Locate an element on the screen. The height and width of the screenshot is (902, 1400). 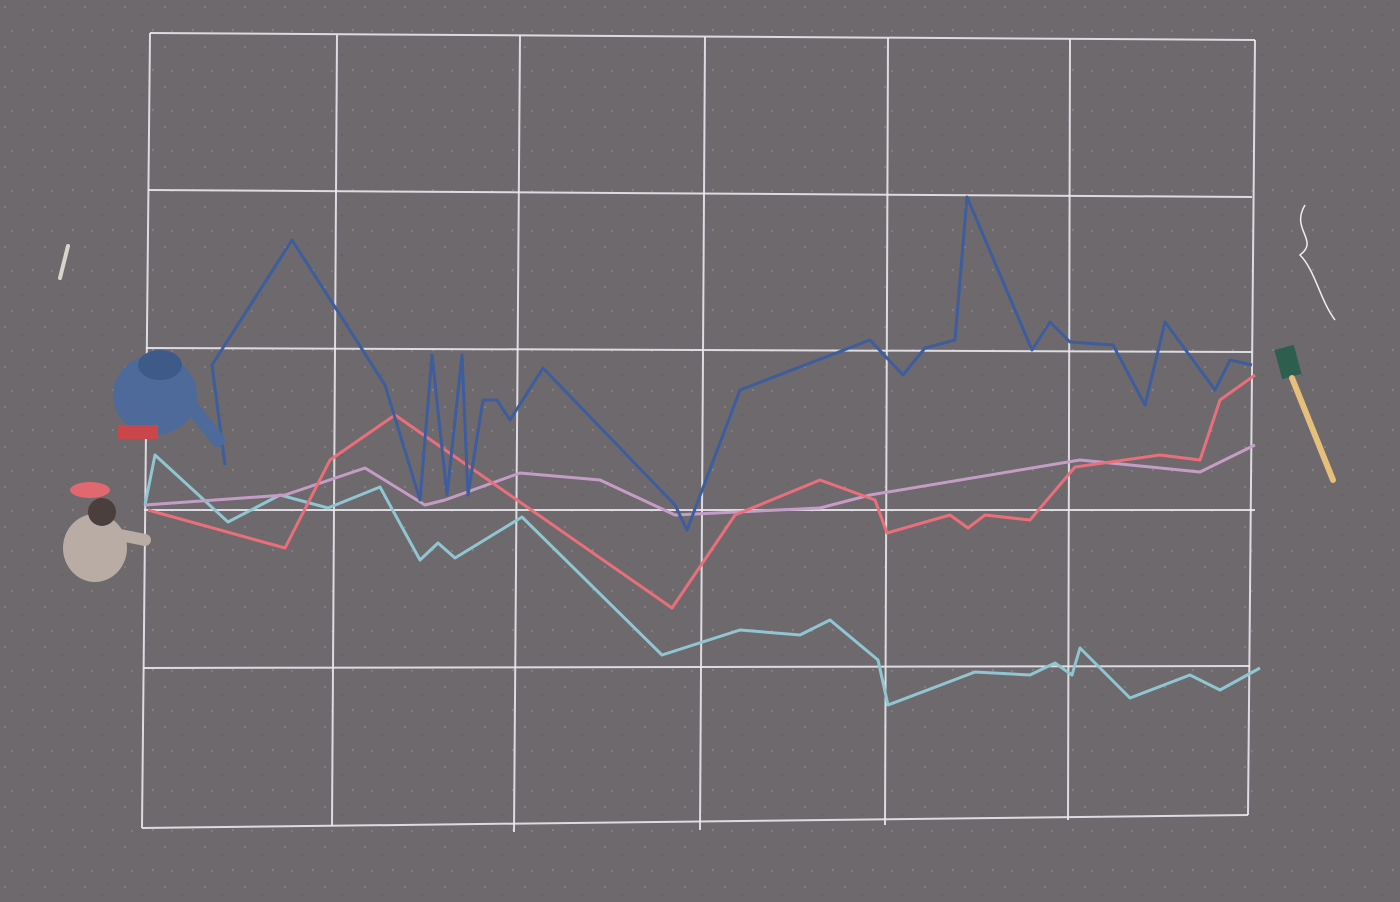
person-beige is located at coordinates (107, 532).